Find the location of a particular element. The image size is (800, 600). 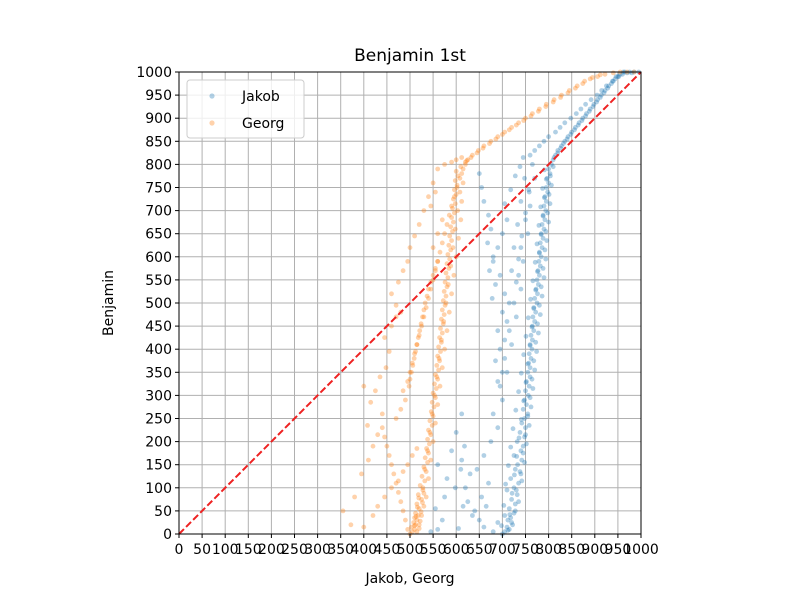

y-tick-label: 100 is located at coordinates (158, 489).